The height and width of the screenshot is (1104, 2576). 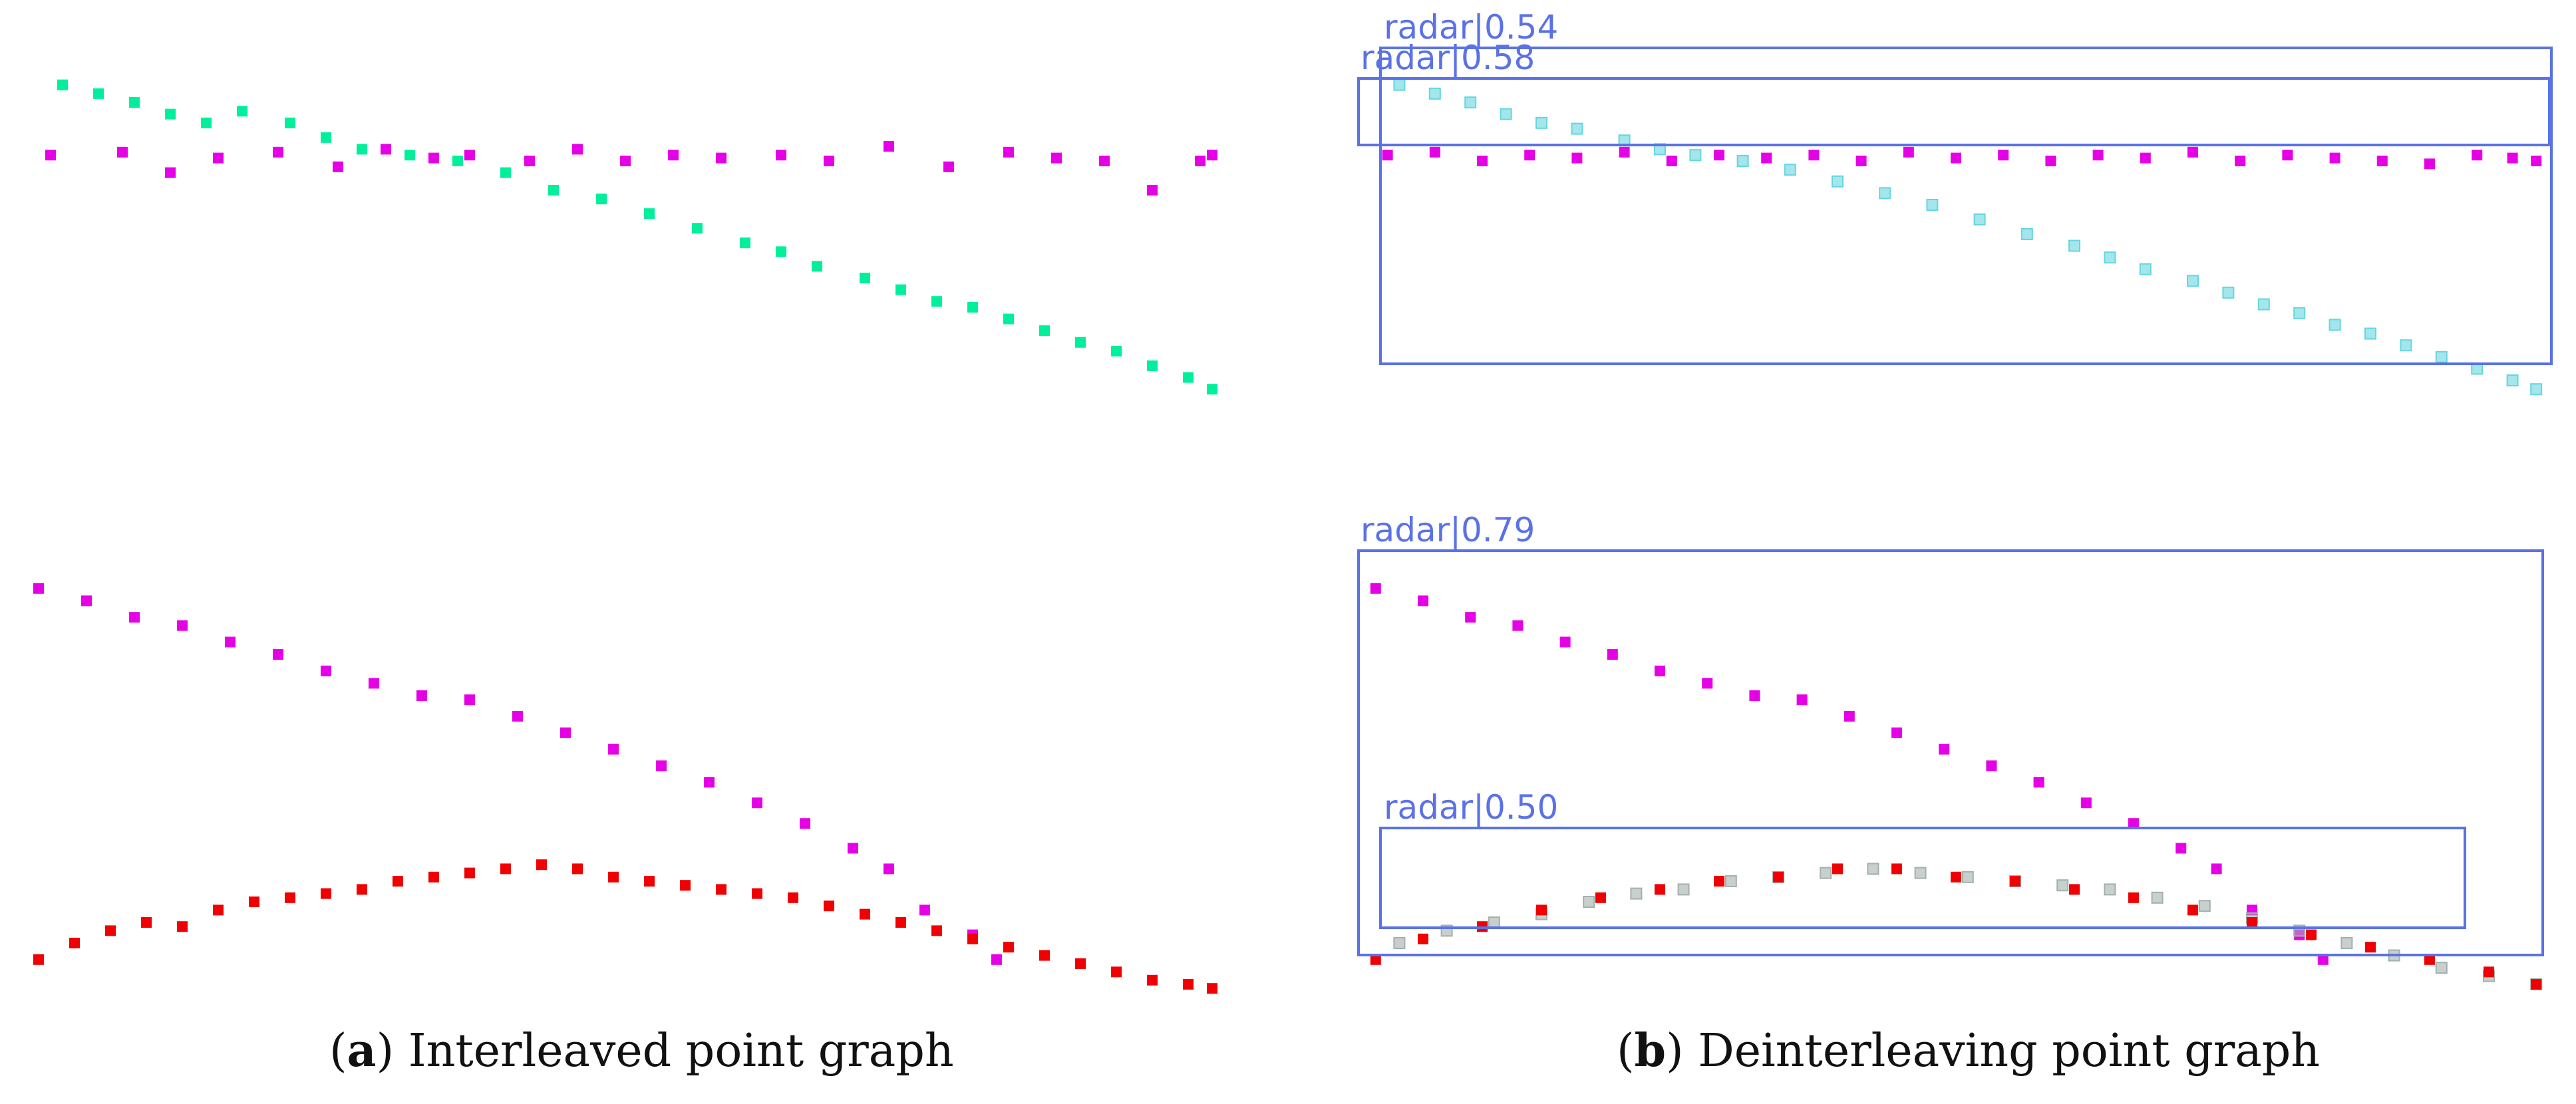 What do you see at coordinates (1448, 530) in the screenshot?
I see `detection-label-b-bottom-0: radar|0.79` at bounding box center [1448, 530].